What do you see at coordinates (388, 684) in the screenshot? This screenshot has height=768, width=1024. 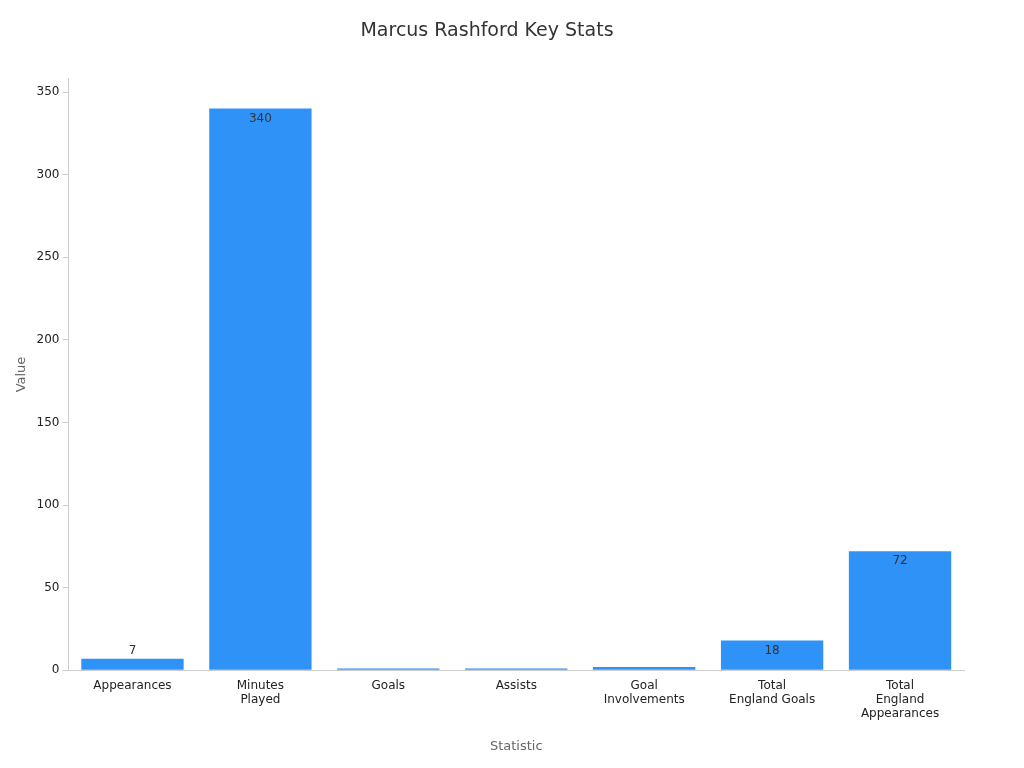 I see `x-tick-label: Goals` at bounding box center [388, 684].